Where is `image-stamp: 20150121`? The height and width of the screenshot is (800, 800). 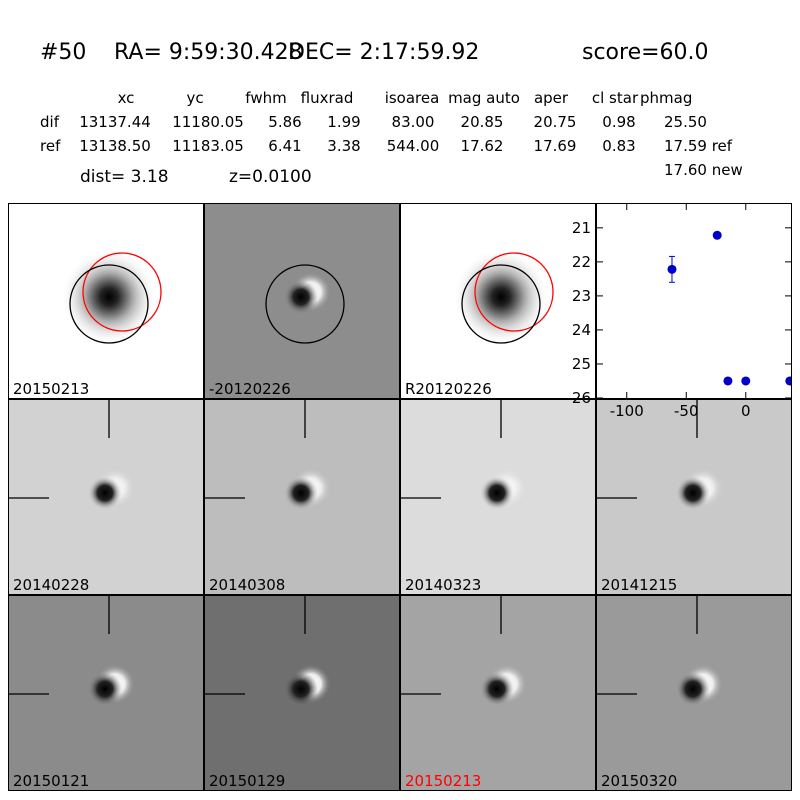 image-stamp: 20150121 is located at coordinates (106, 693).